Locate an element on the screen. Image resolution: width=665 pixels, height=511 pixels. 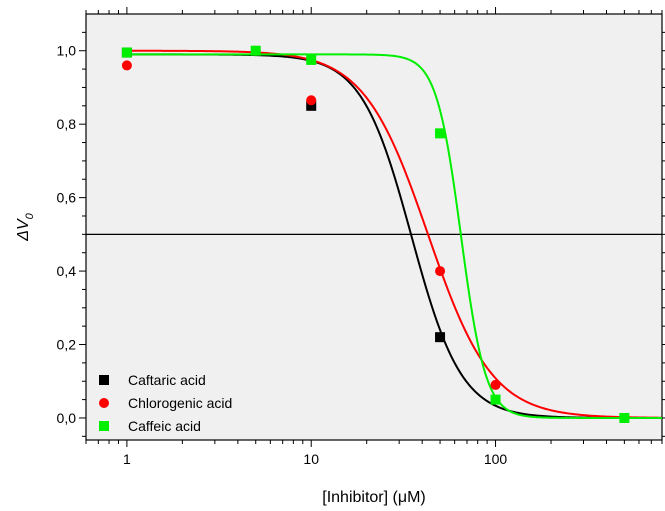
y-tick-label: 0,8 is located at coordinates (67, 124).